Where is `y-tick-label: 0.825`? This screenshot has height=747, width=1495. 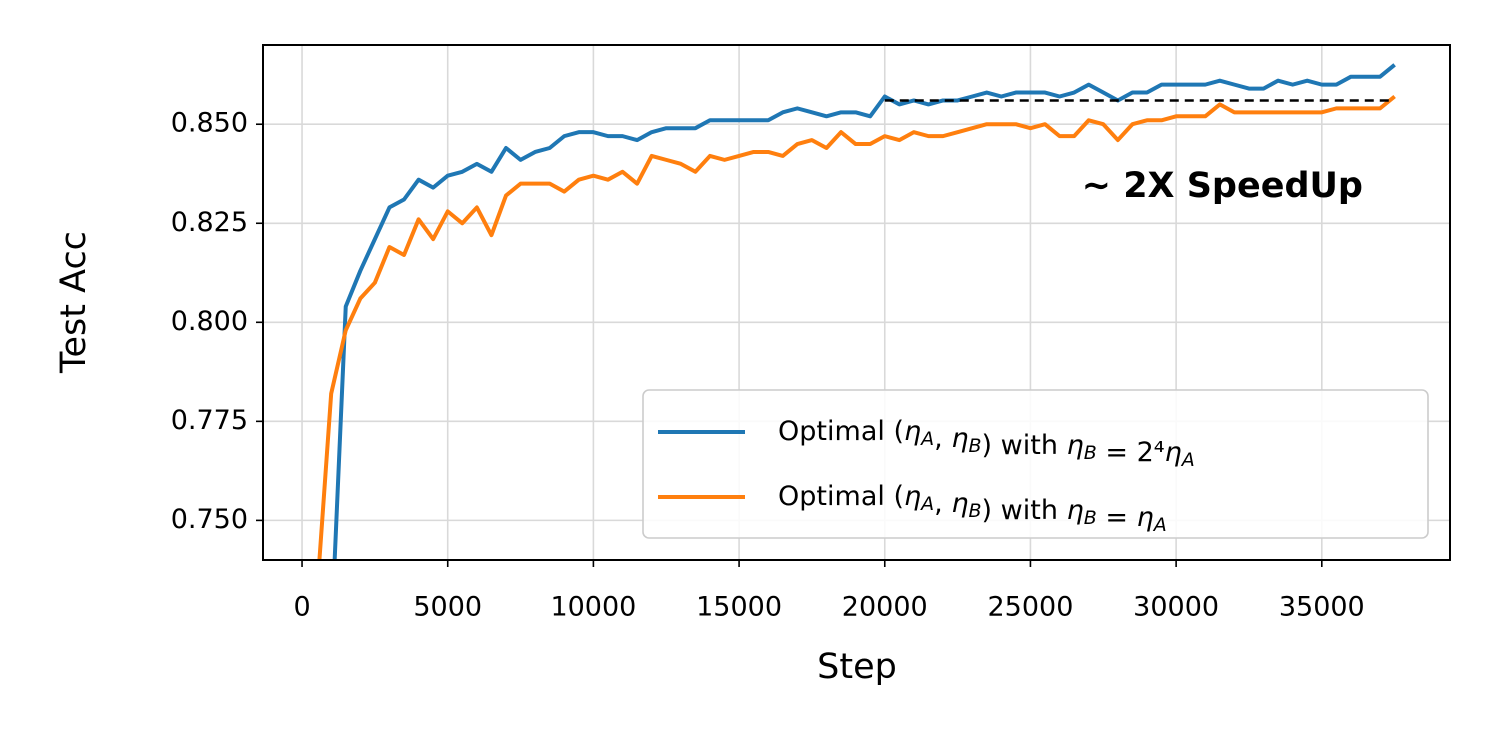 y-tick-label: 0.825 is located at coordinates (209, 222).